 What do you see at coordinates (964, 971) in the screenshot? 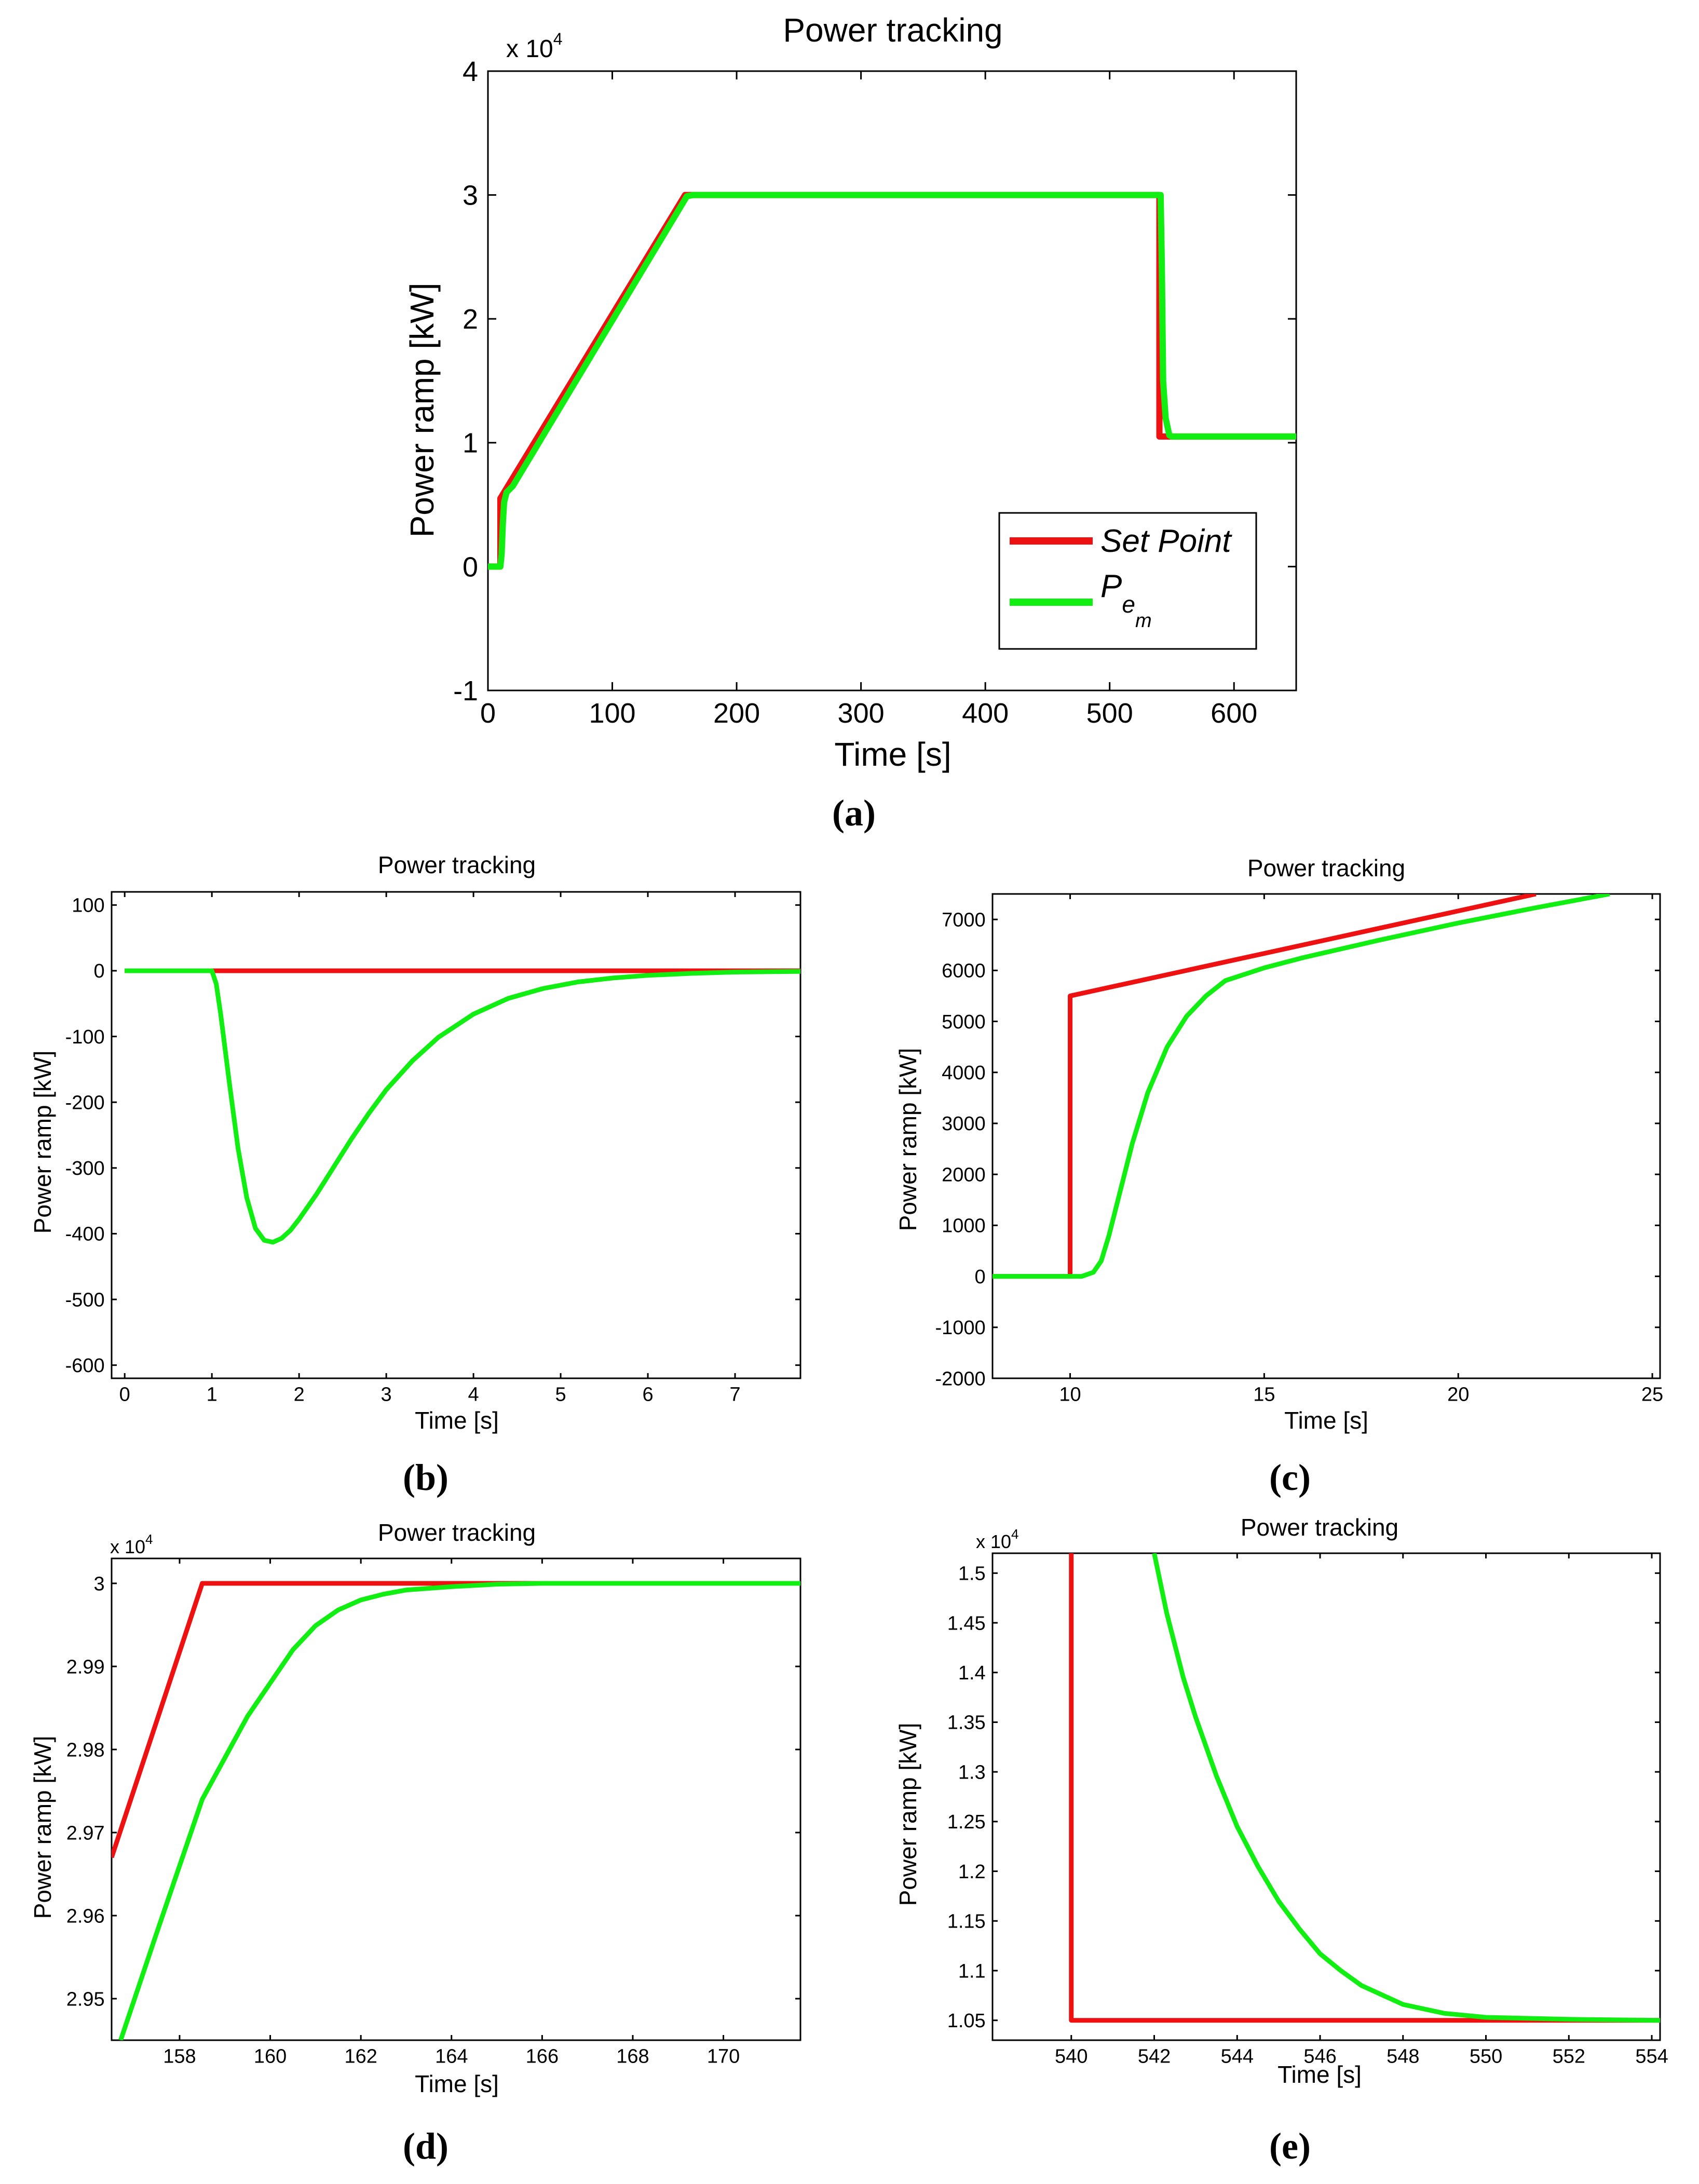
I see `y-tick-label: 6000` at bounding box center [964, 971].